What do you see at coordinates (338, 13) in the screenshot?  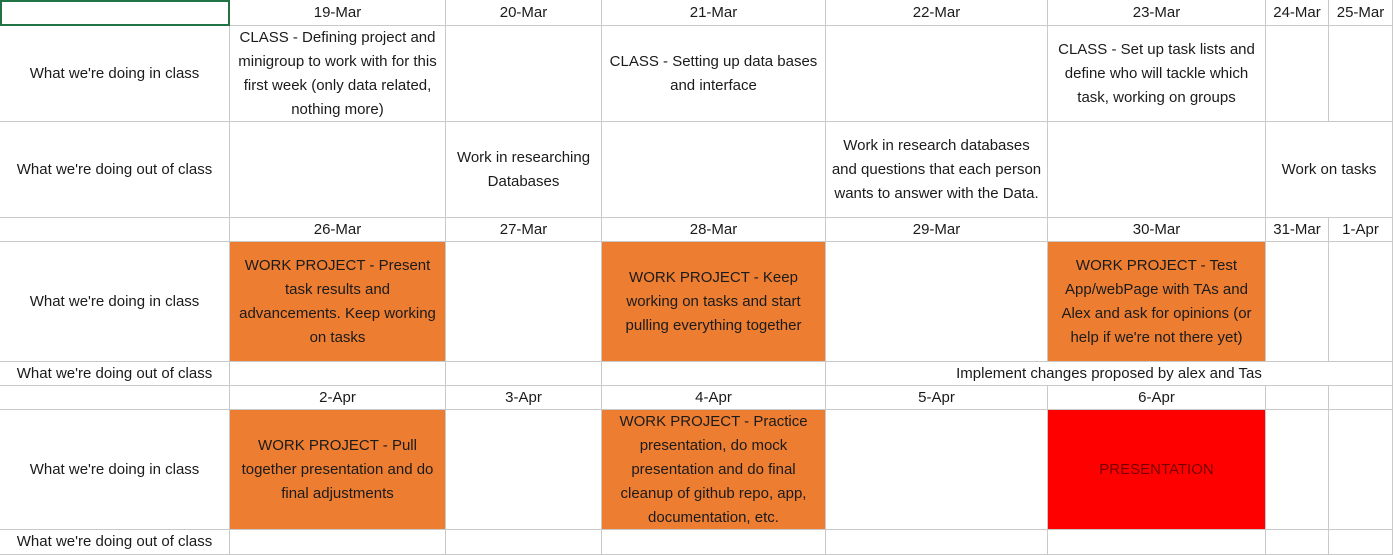 I see `date-header-19-mar: 19-Mar` at bounding box center [338, 13].